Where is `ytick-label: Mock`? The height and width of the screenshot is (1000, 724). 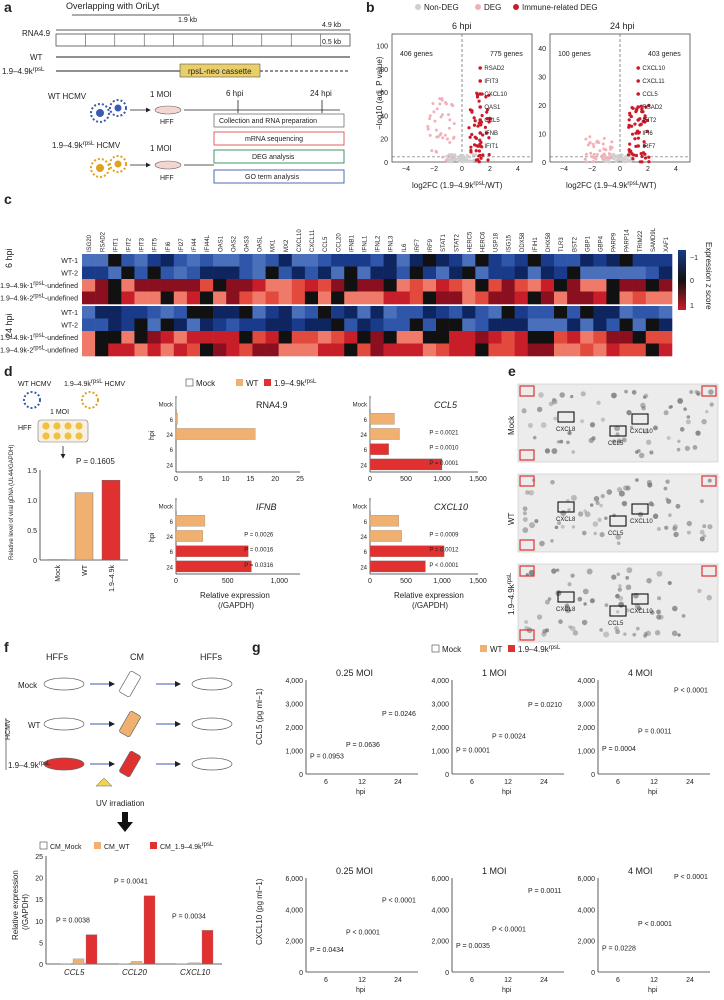
ytick-label: Mock is located at coordinates (360, 406).